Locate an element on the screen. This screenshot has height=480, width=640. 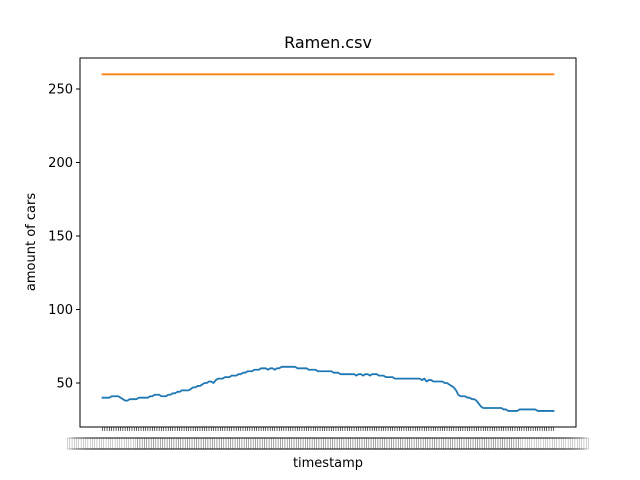
x-ticks is located at coordinates (328, 429).